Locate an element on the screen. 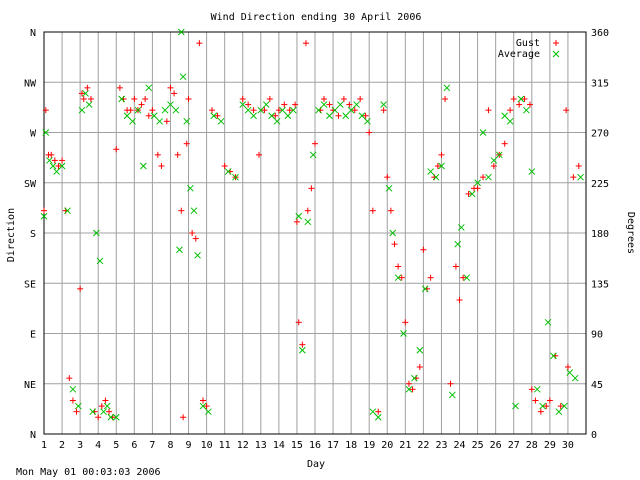 The image size is (640, 480). x-tick-label: 30 is located at coordinates (568, 445).